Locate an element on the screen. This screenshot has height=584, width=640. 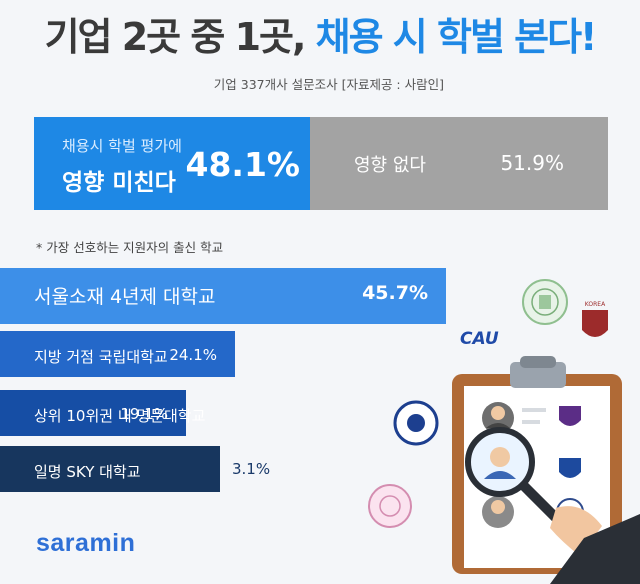
university-emblem-icon is located at coordinates (545, 302).